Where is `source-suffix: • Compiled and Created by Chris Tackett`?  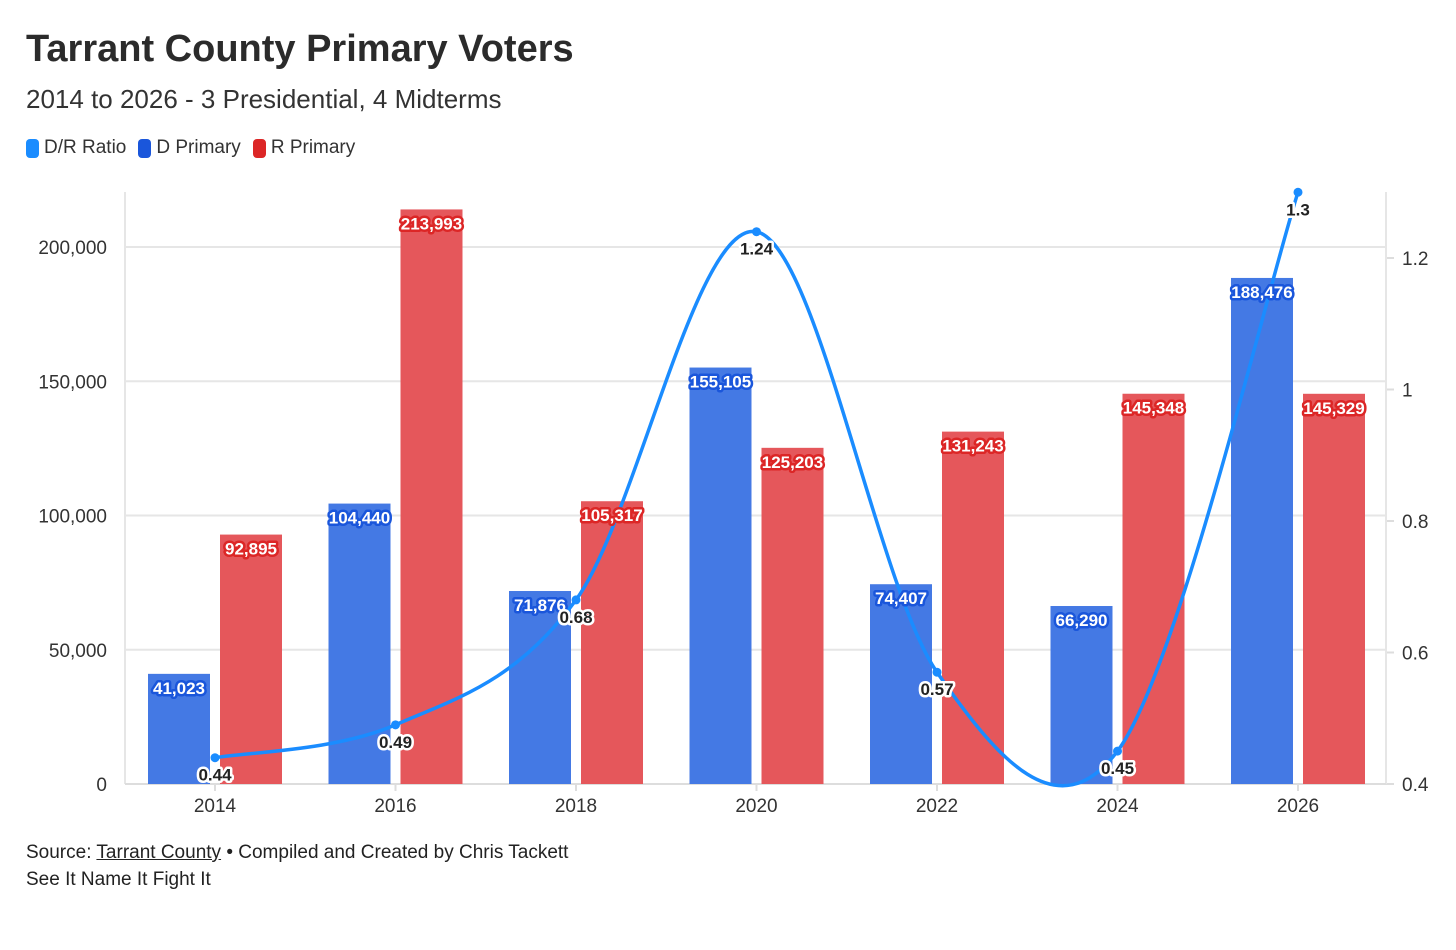
source-suffix: • Compiled and Created by Chris Tackett is located at coordinates (395, 852).